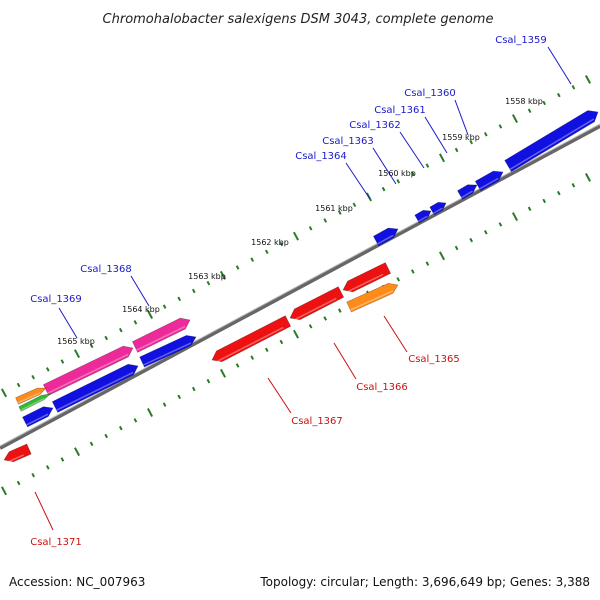 The width and height of the screenshot is (600, 600). I want to click on scale-label: 1565 kbp, so click(76, 341).